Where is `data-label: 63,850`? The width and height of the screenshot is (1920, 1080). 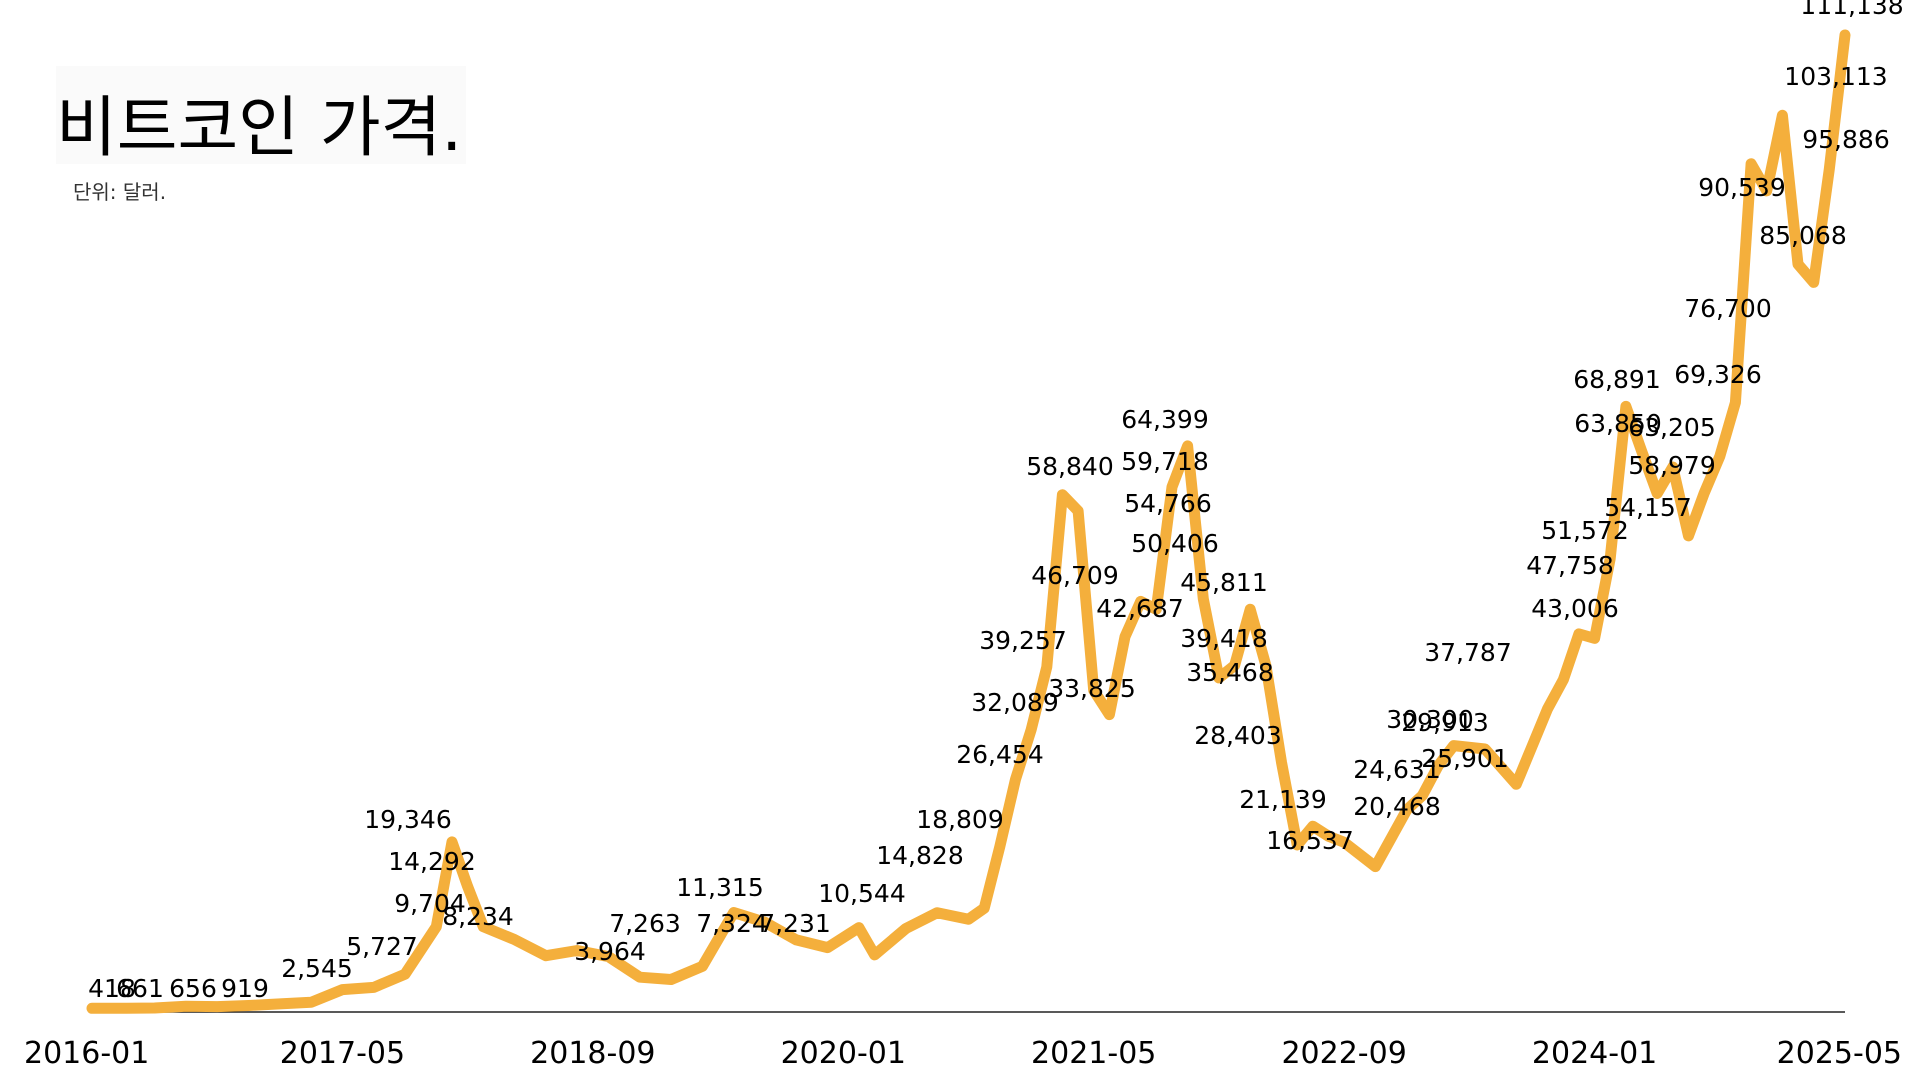 data-label: 63,850 is located at coordinates (1617, 423).